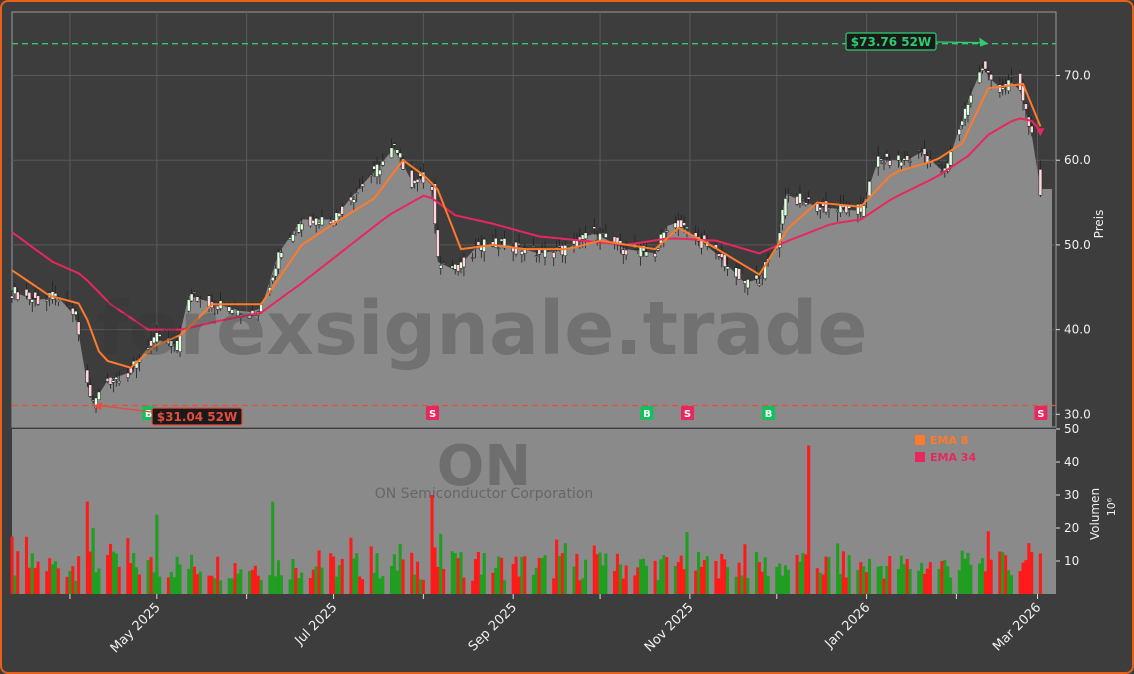 This screenshot has height=674, width=1134. Describe the element at coordinates (920, 457) in the screenshot. I see `legend-swatch` at that location.